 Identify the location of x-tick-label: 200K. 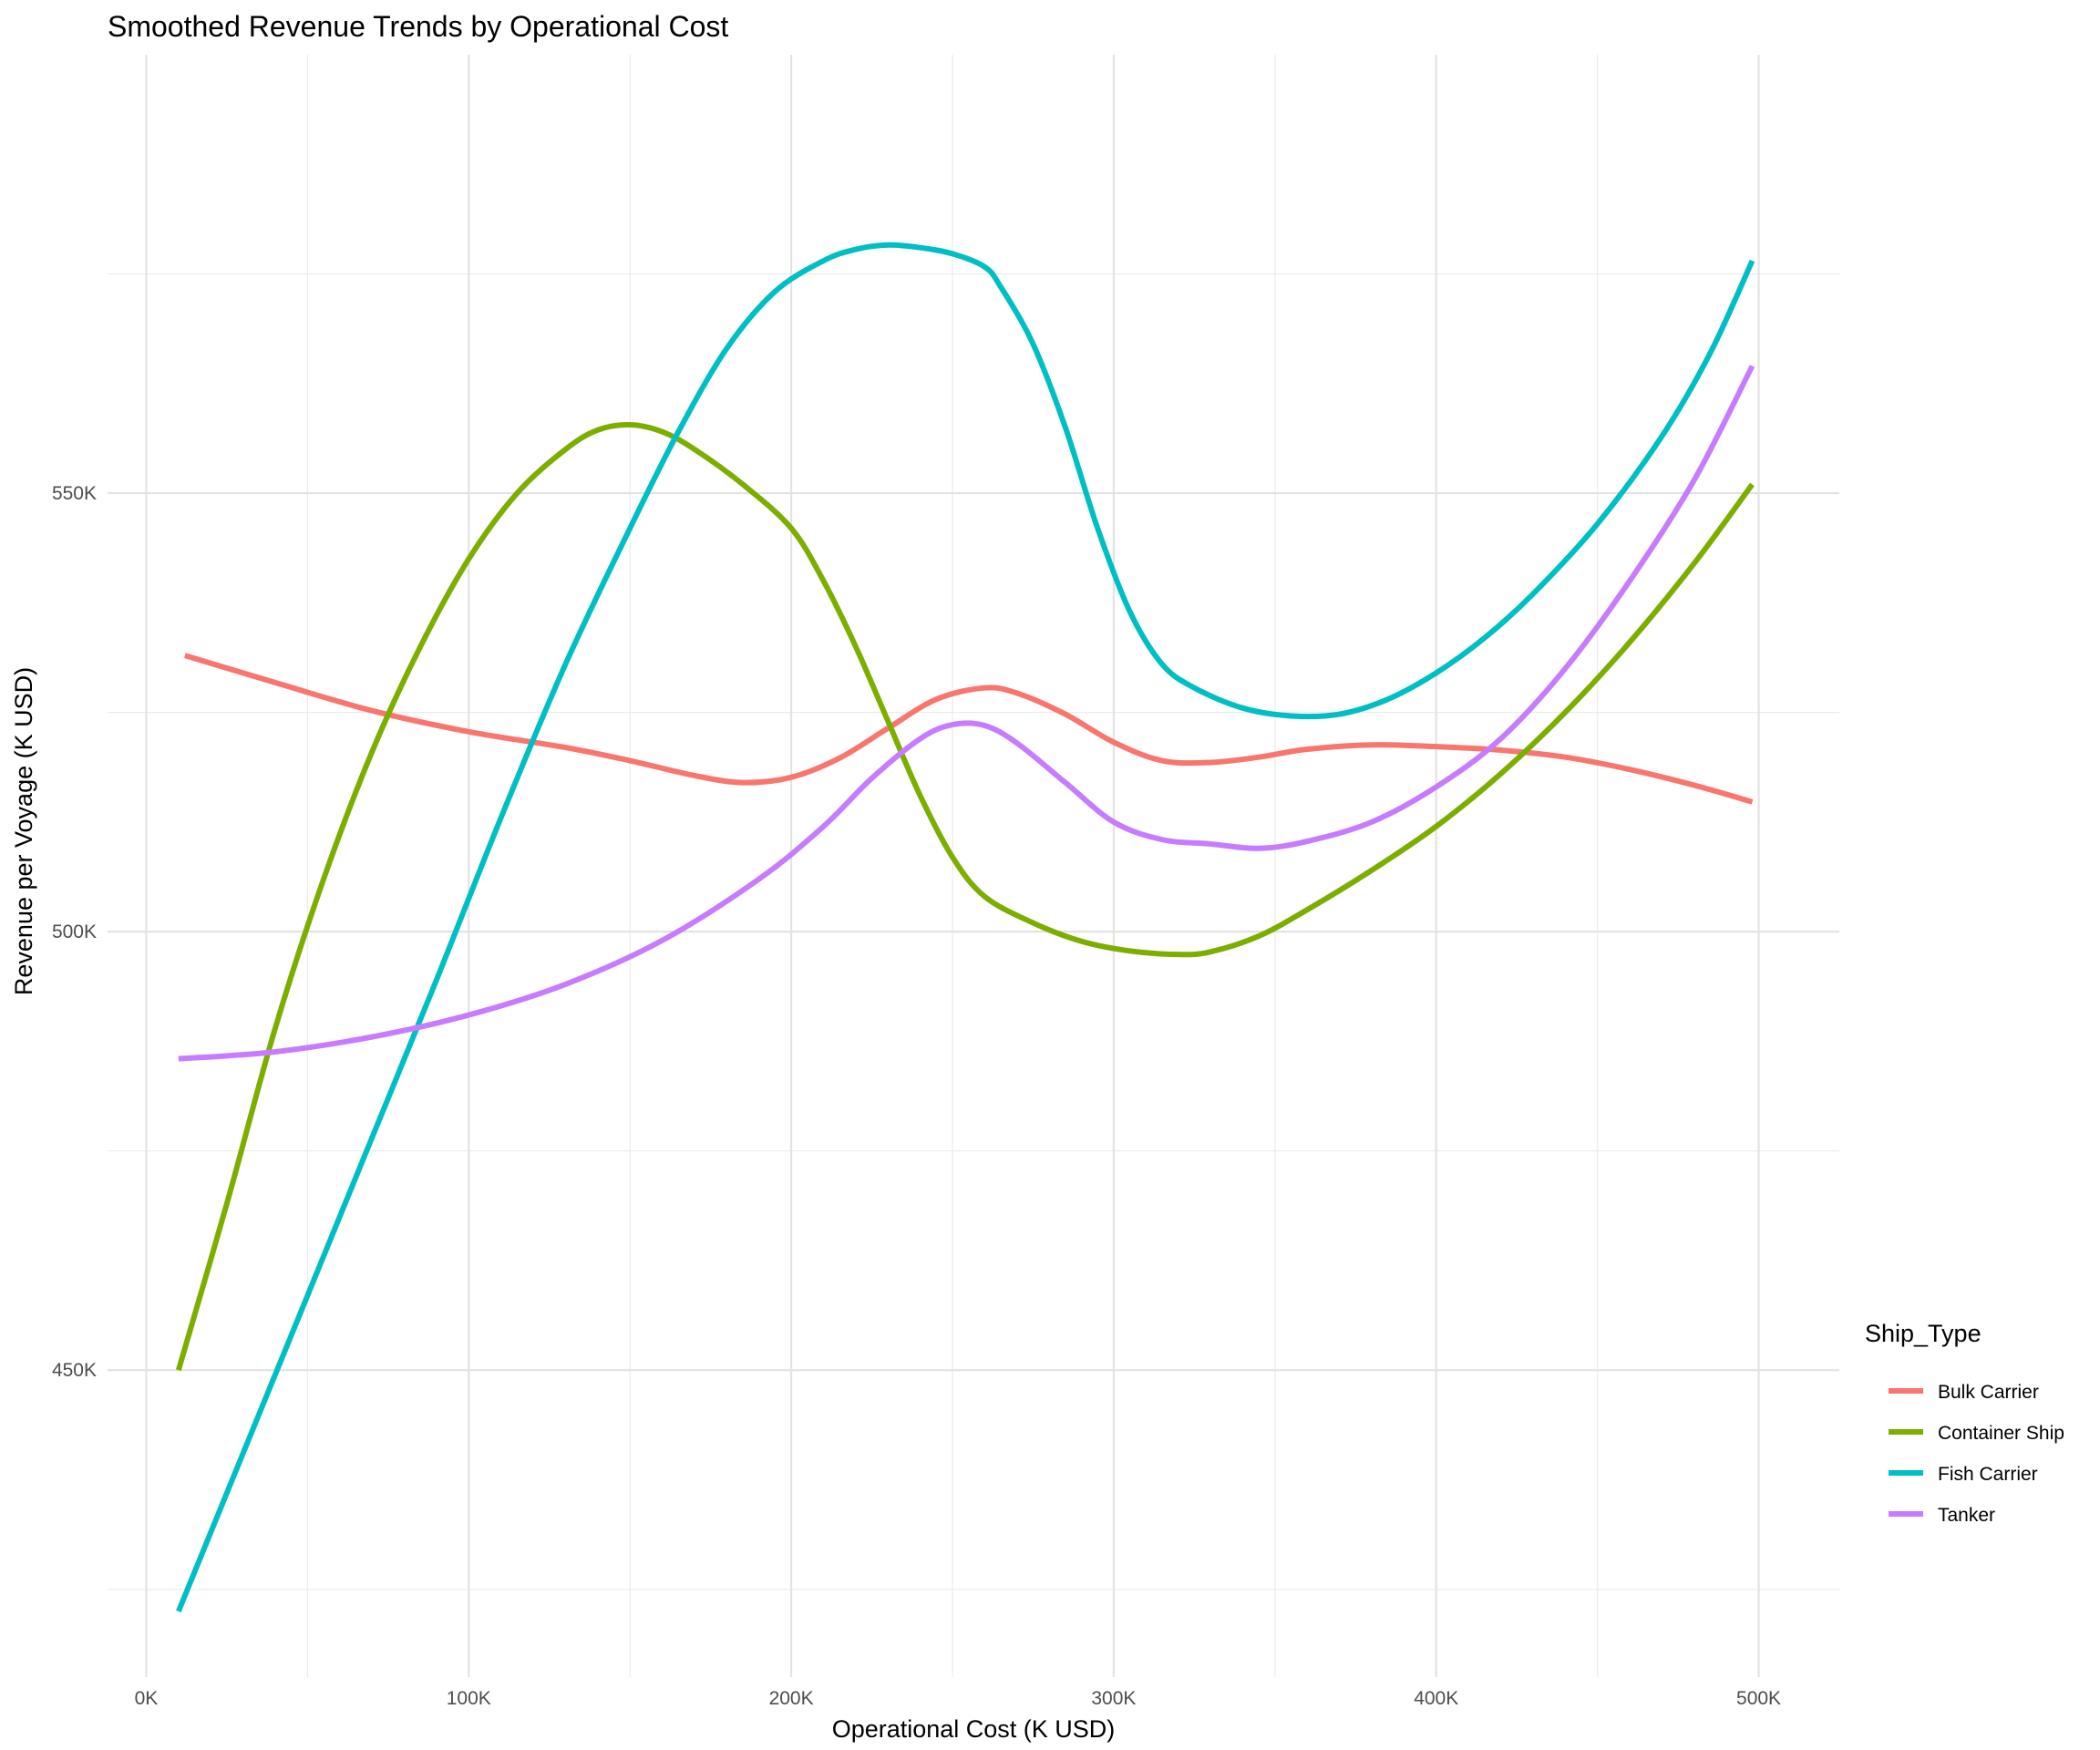
(792, 1699).